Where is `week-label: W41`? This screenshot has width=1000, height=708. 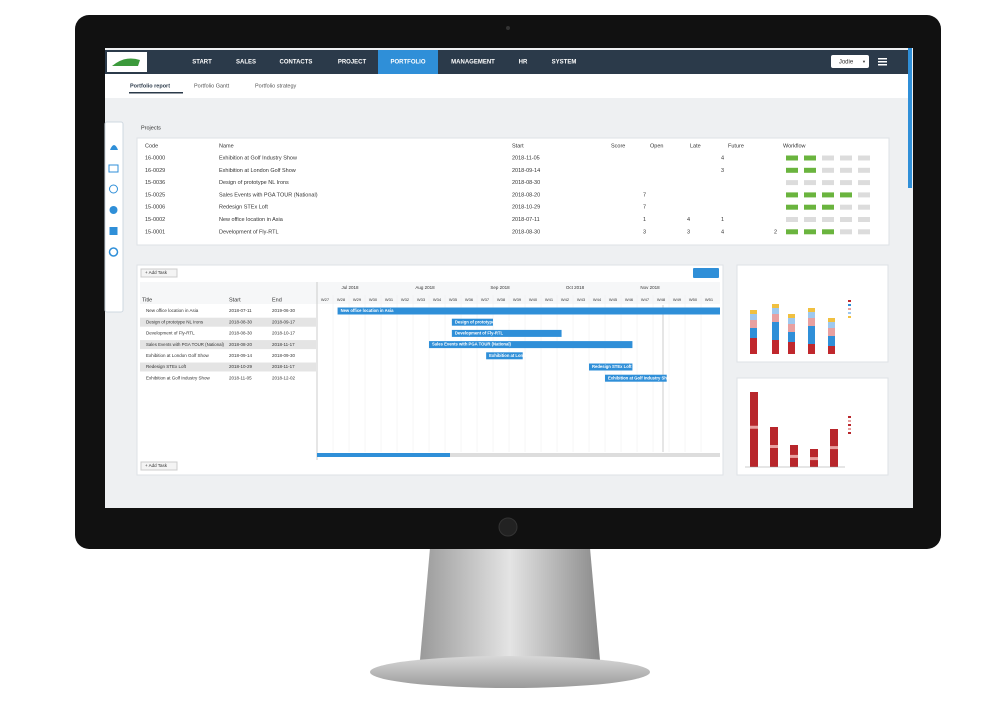
week-label: W41 is located at coordinates (549, 299).